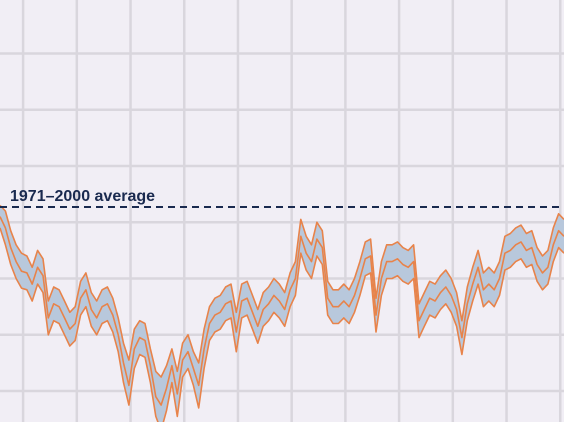 The height and width of the screenshot is (422, 564). Describe the element at coordinates (82, 196) in the screenshot. I see `reference-average-label: 1971–2000 average` at that location.